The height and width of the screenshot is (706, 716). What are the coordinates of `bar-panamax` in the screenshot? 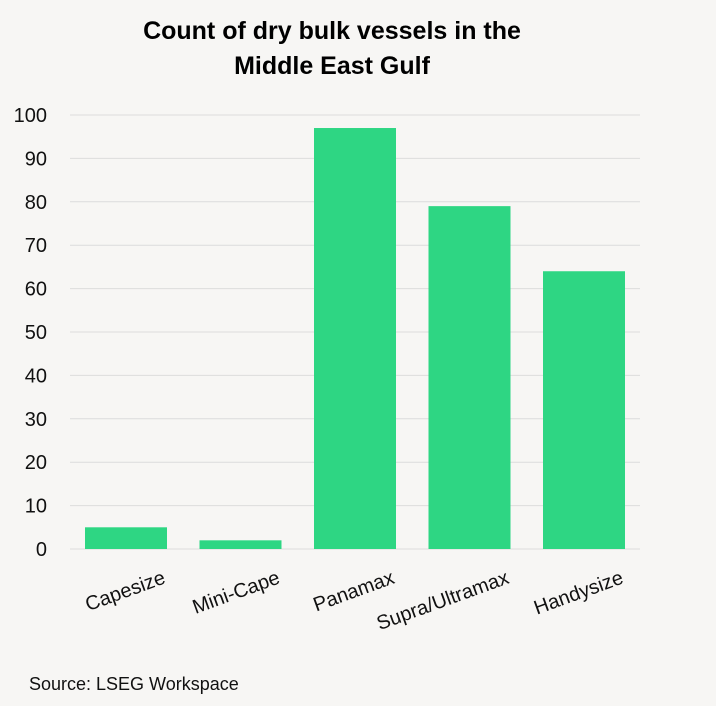 It's located at (355, 338).